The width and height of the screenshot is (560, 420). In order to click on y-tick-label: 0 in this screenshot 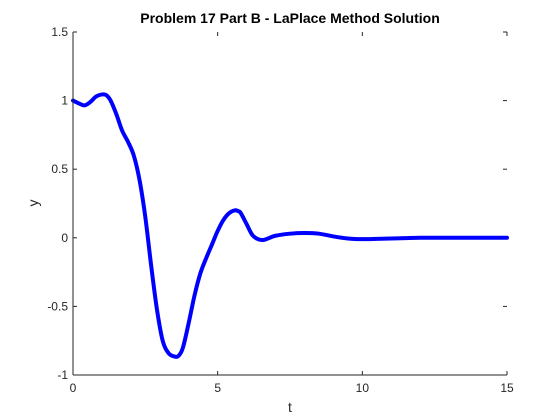, I will do `click(64, 238)`.